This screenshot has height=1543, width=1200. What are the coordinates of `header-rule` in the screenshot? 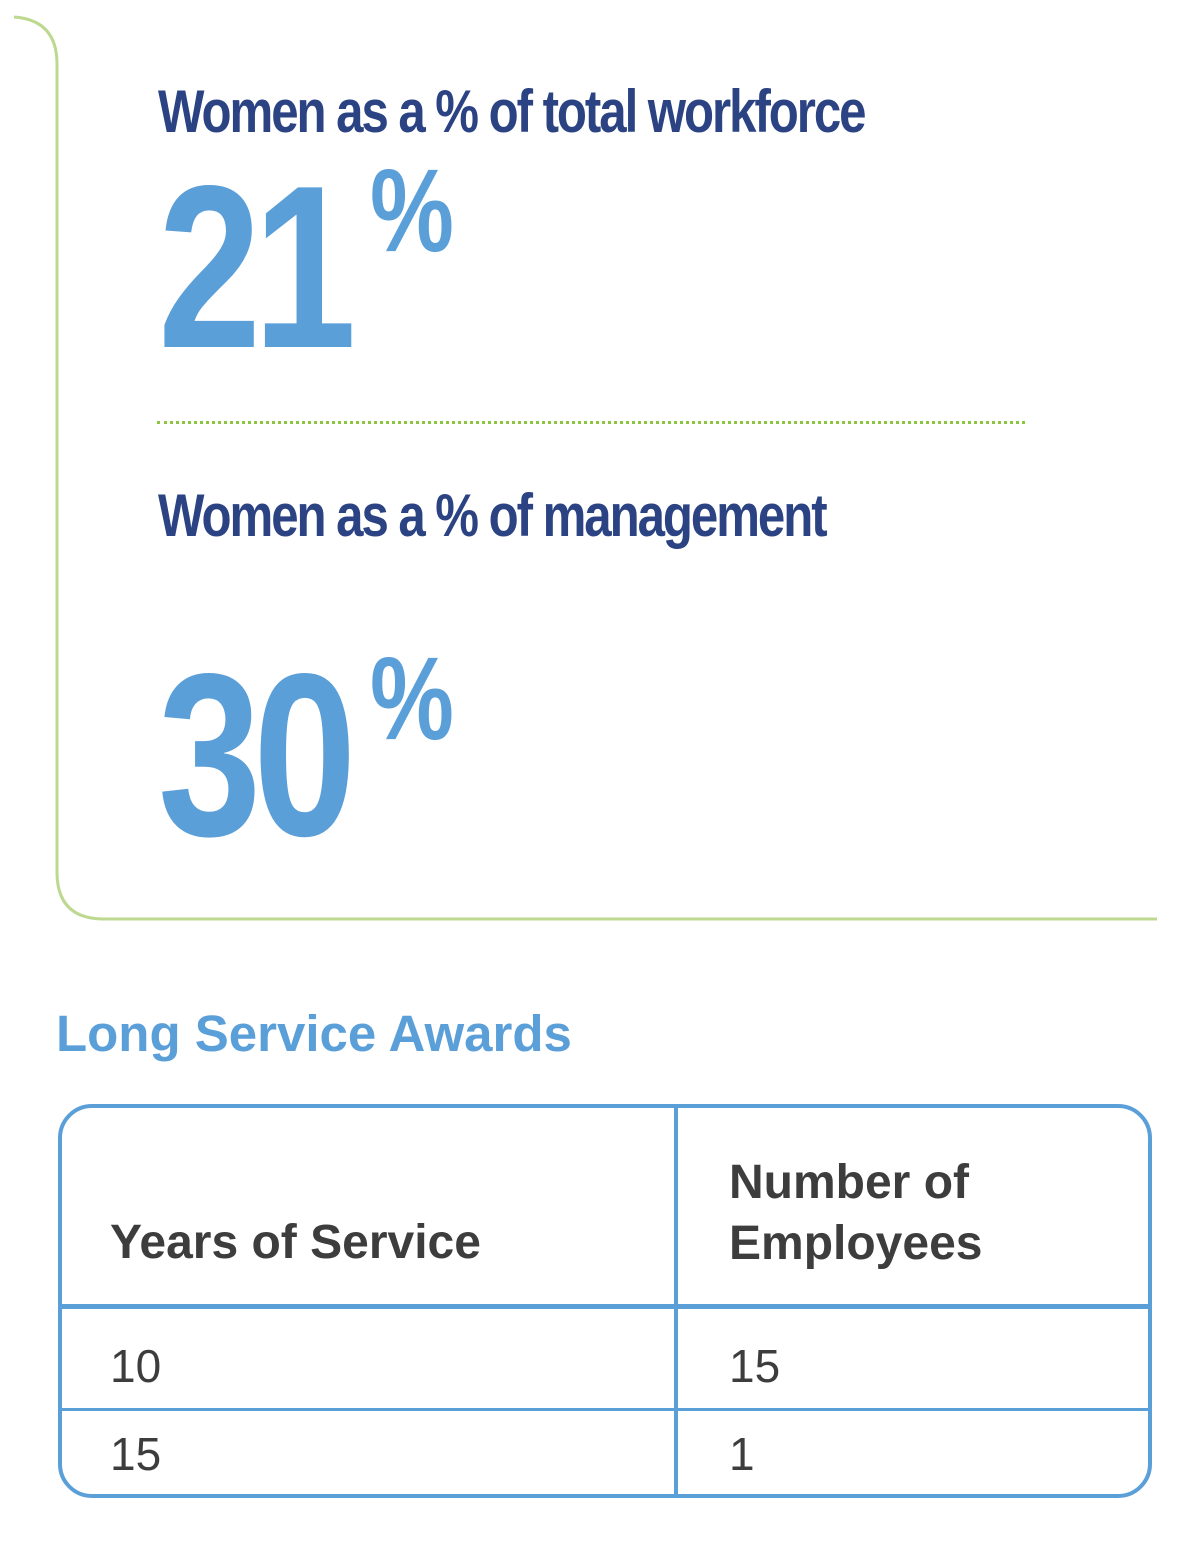 It's located at (605, 1306).